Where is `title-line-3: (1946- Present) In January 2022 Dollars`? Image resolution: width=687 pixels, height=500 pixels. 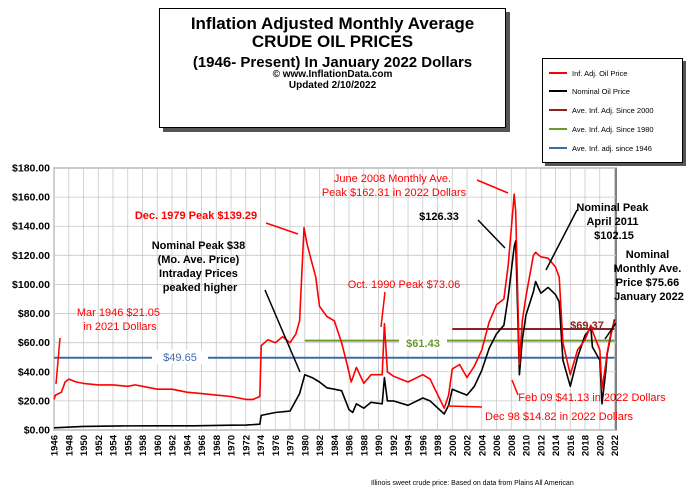 title-line-3: (1946- Present) In January 2022 Dollars is located at coordinates (332, 62).